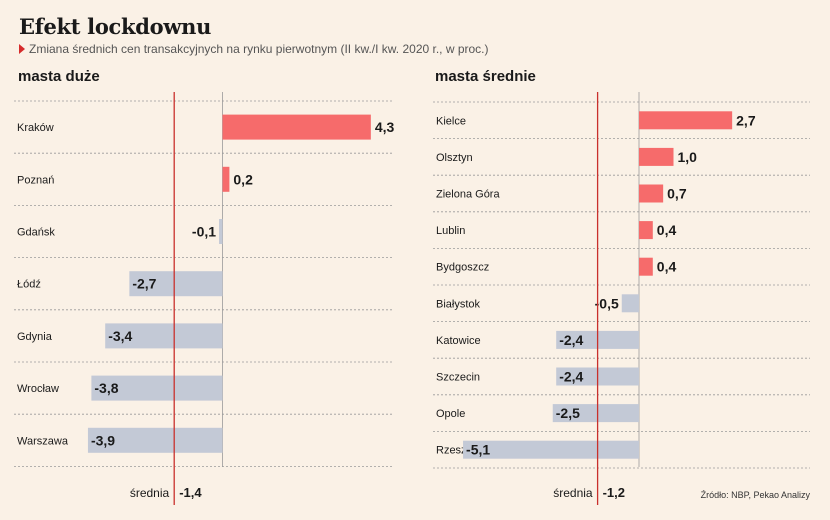  Describe the element at coordinates (450, 231) in the screenshot. I see `medium-category-label: Lublin` at that location.